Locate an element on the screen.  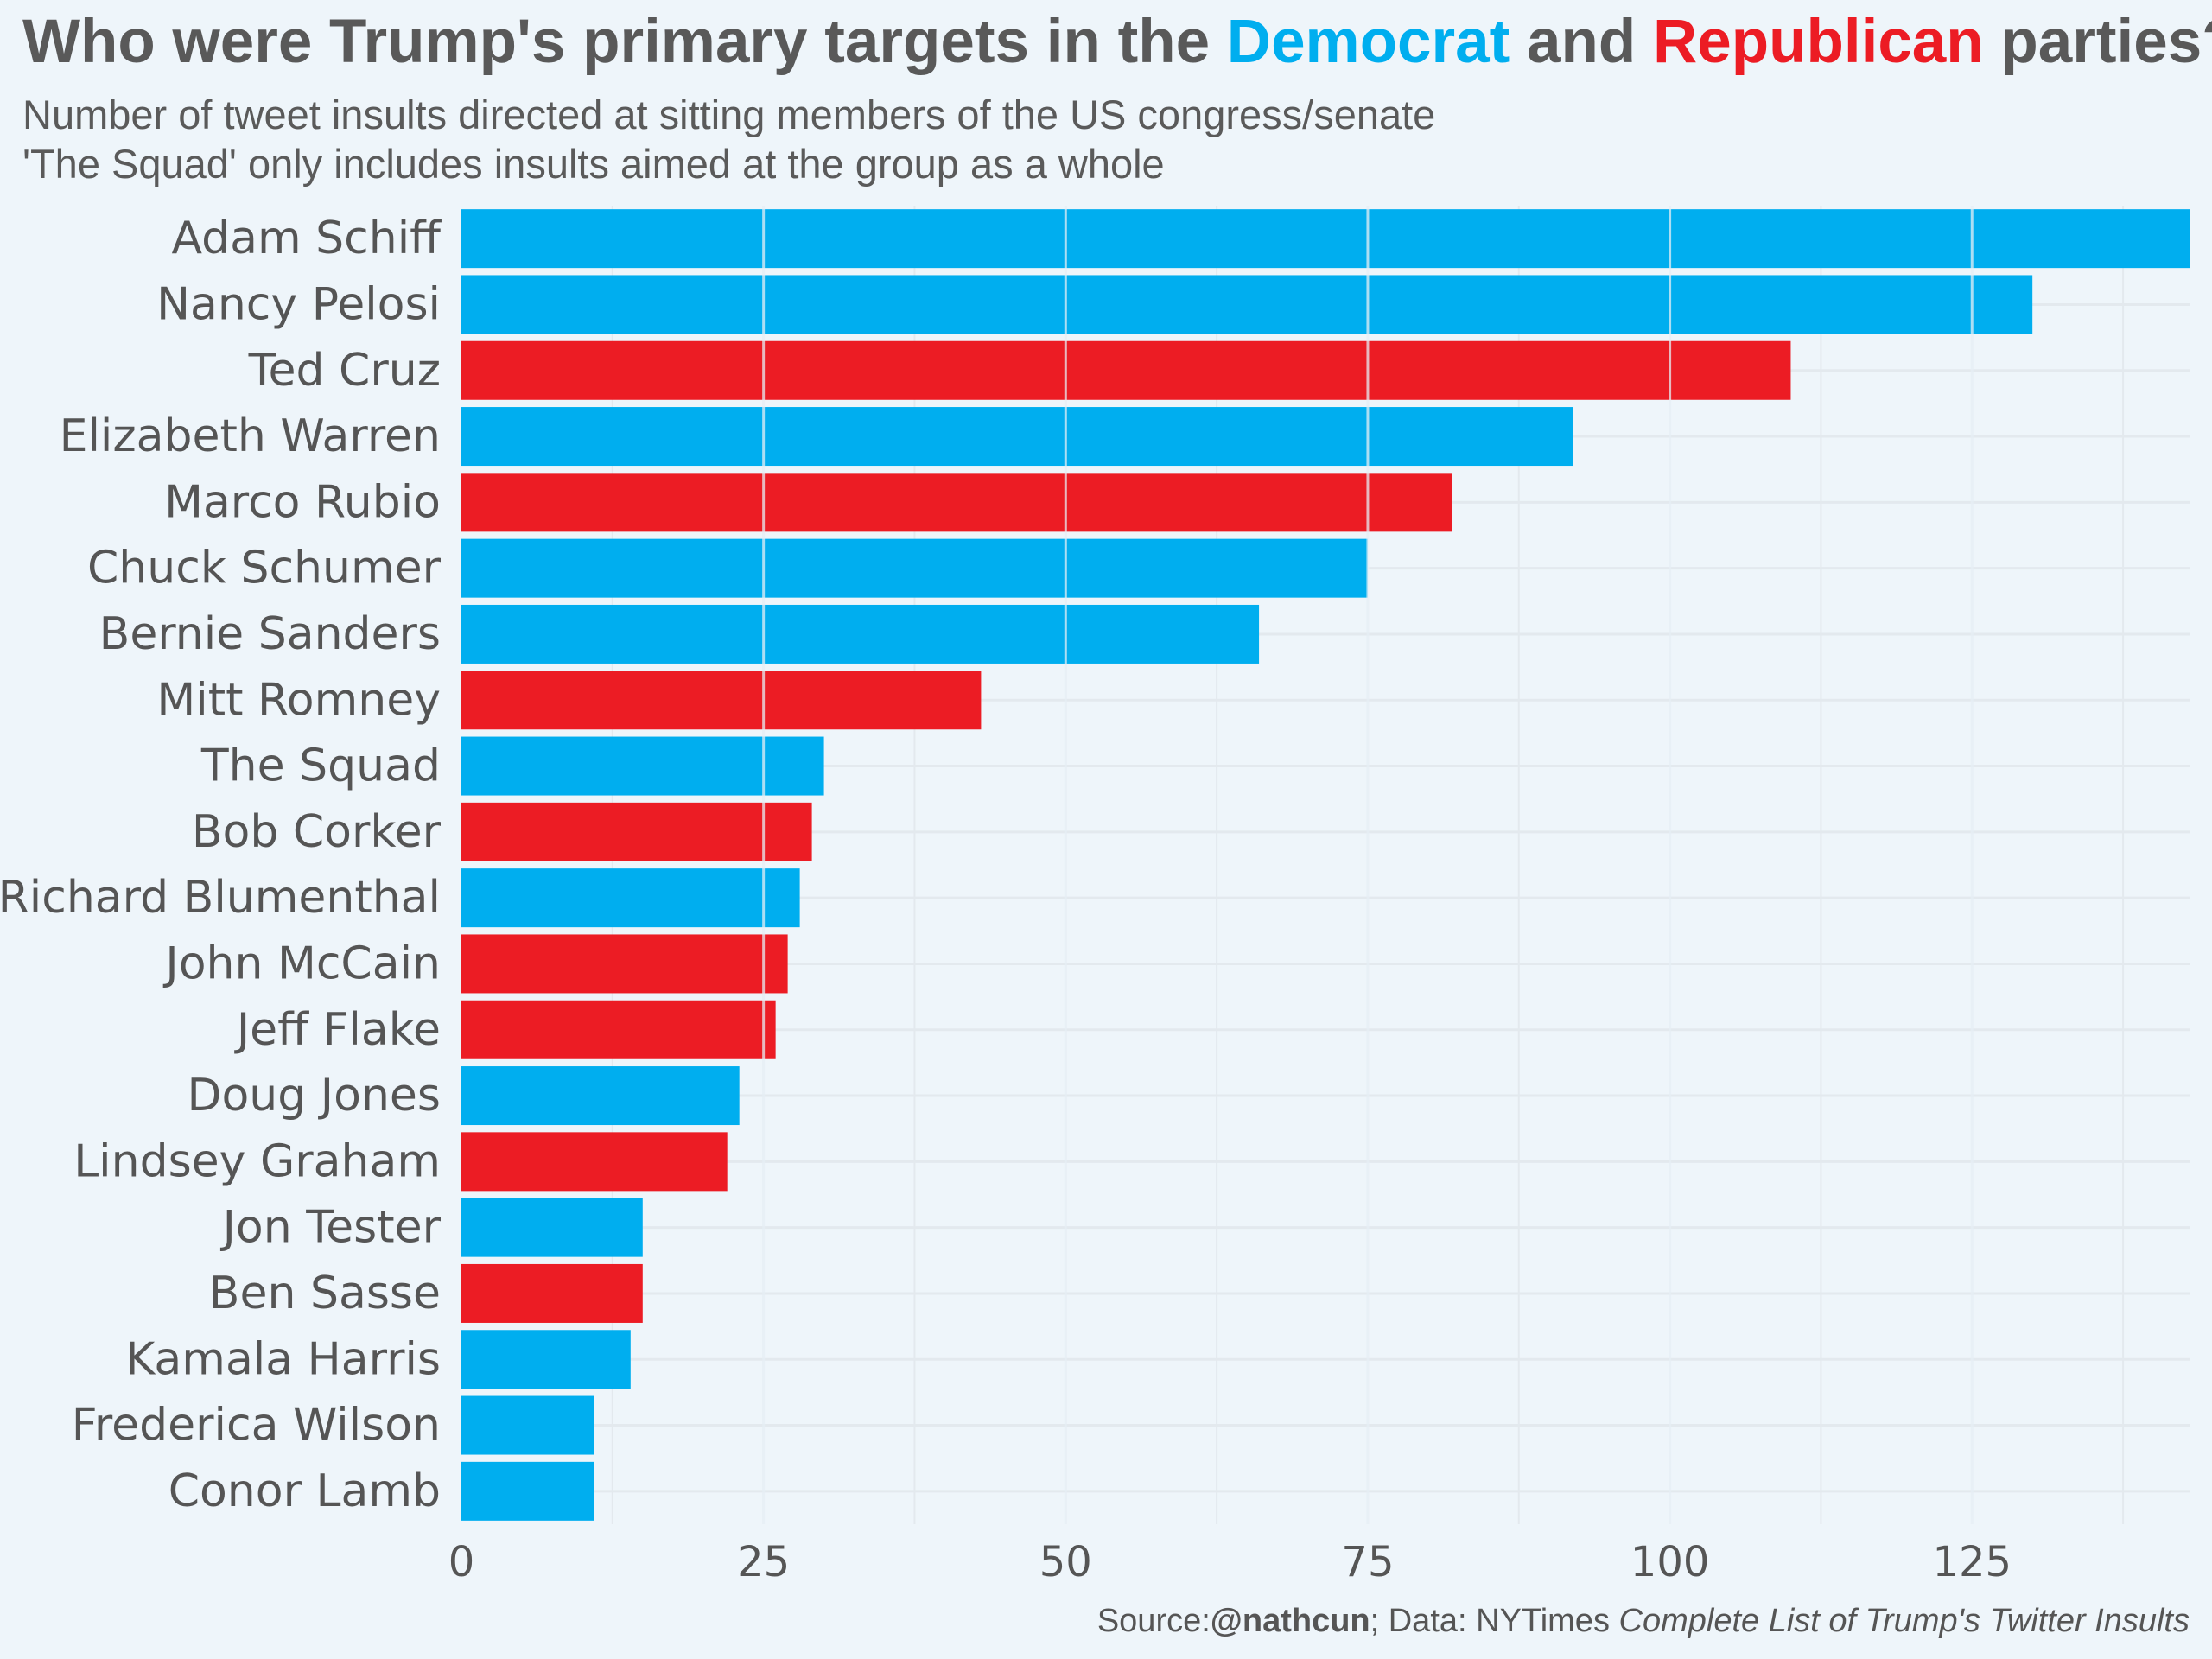
bar-jeff-flake is located at coordinates (618, 1029).